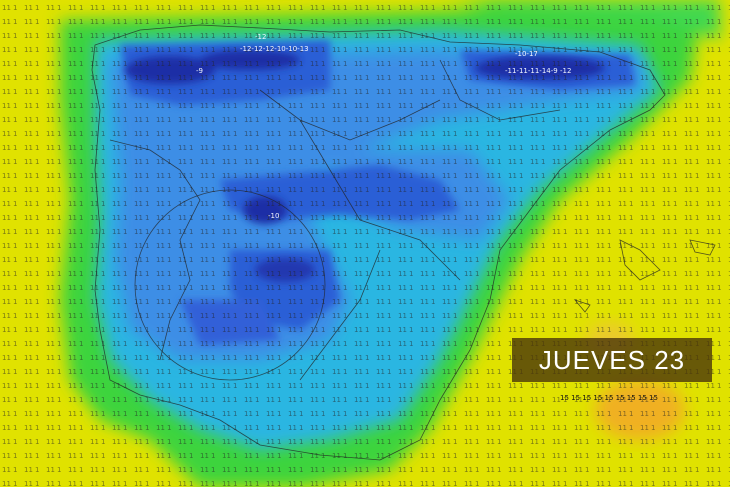 This screenshot has width=730, height=487. What do you see at coordinates (531, 71) in the screenshot?
I see `cold-value: -11-11-11-14-9` at bounding box center [531, 71].